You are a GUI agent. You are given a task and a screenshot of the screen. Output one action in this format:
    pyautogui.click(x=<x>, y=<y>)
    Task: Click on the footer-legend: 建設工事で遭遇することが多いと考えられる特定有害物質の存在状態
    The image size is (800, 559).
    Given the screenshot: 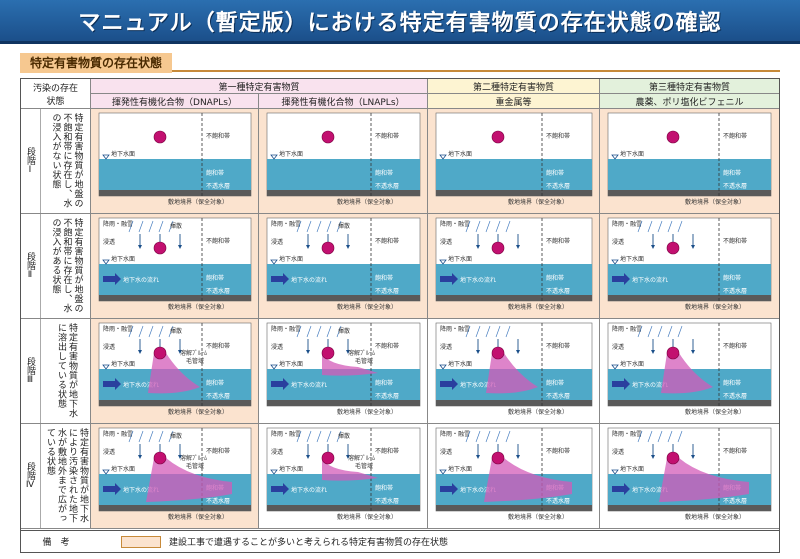 What is the action you would take?
    pyautogui.click(x=309, y=543)
    